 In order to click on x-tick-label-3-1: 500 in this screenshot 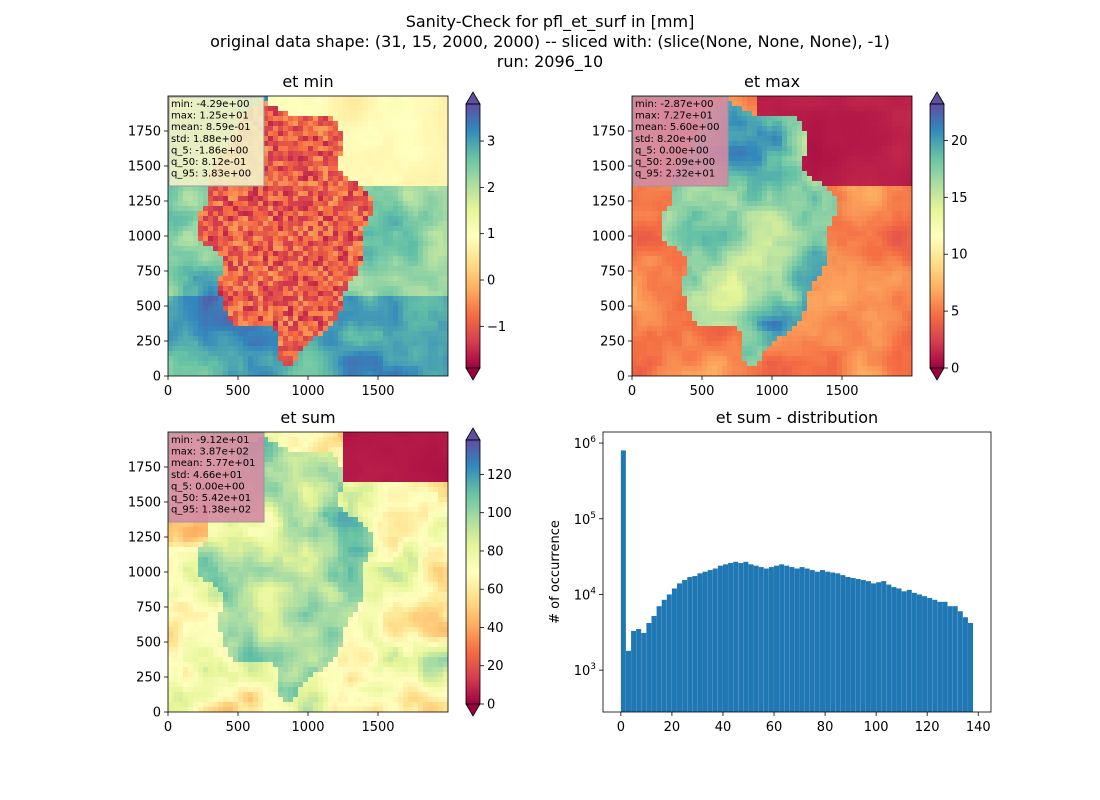, I will do `click(238, 727)`.